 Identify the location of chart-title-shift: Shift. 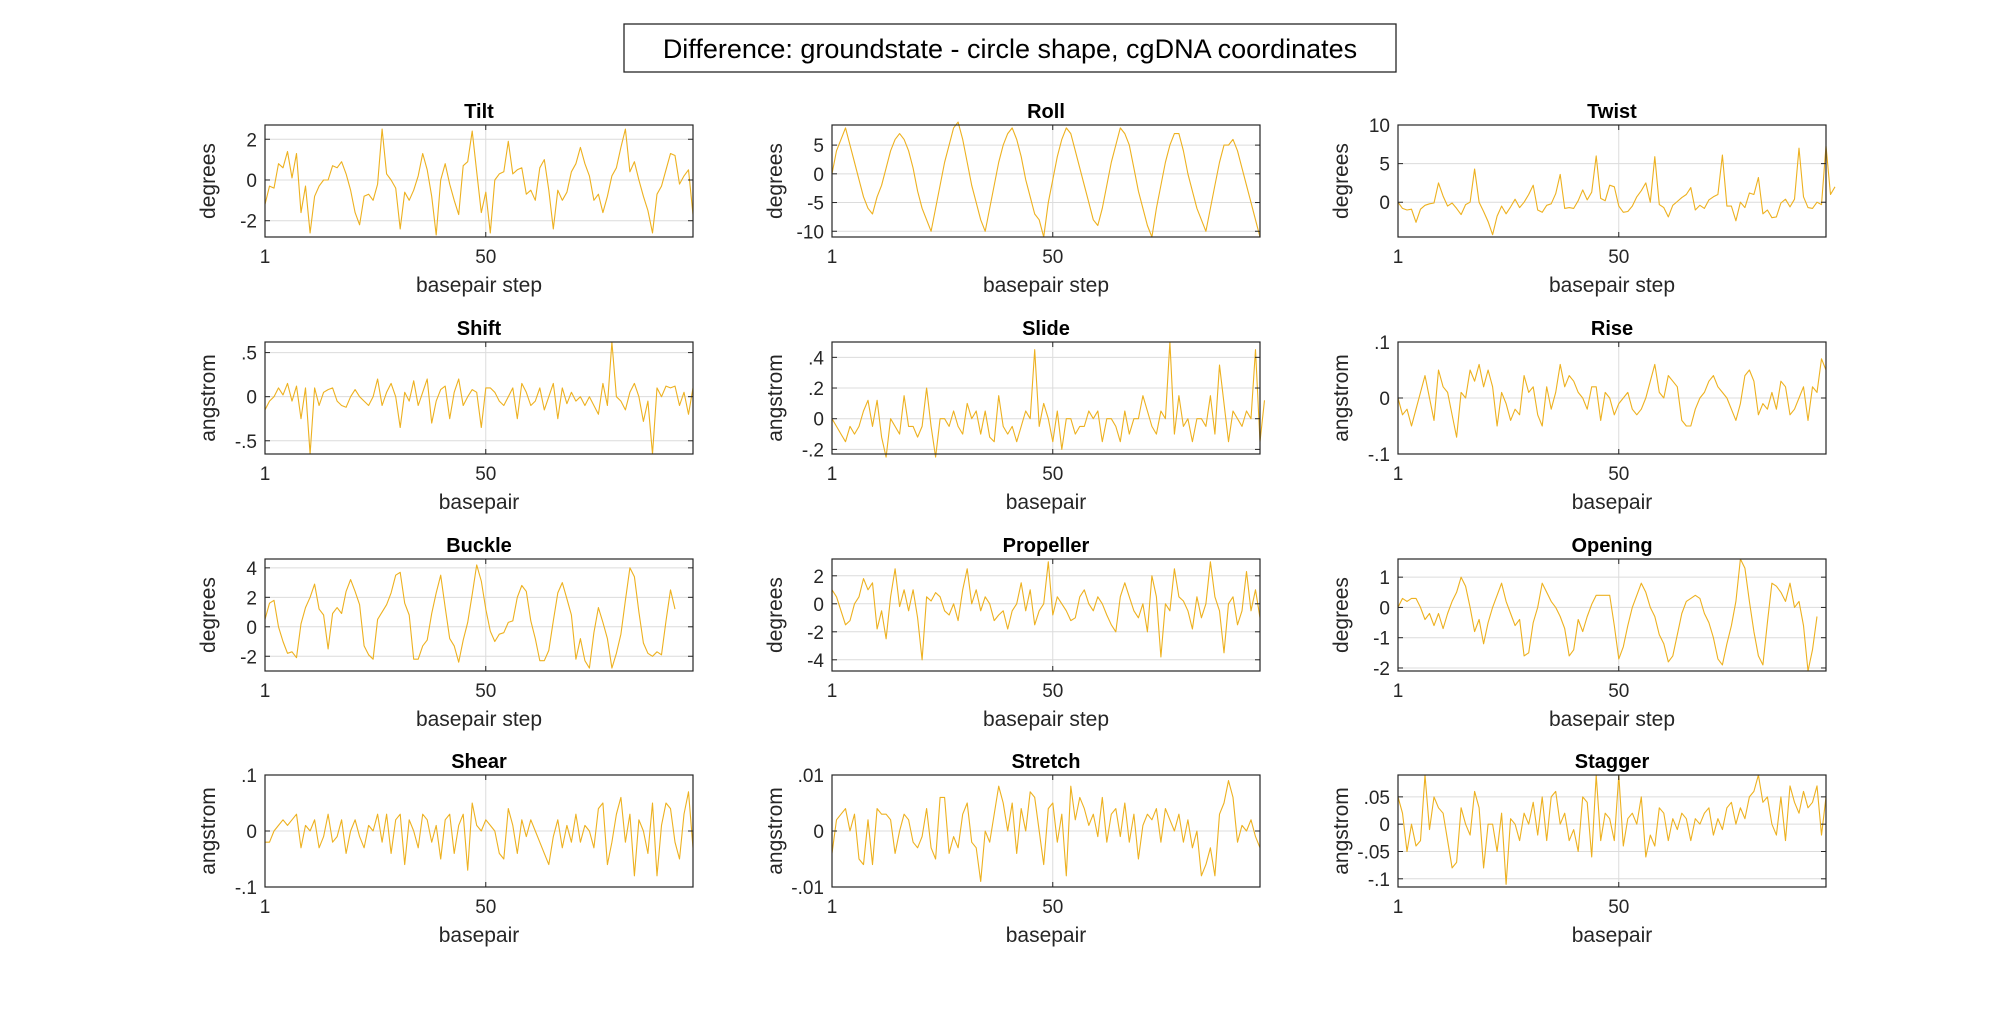
(479, 329).